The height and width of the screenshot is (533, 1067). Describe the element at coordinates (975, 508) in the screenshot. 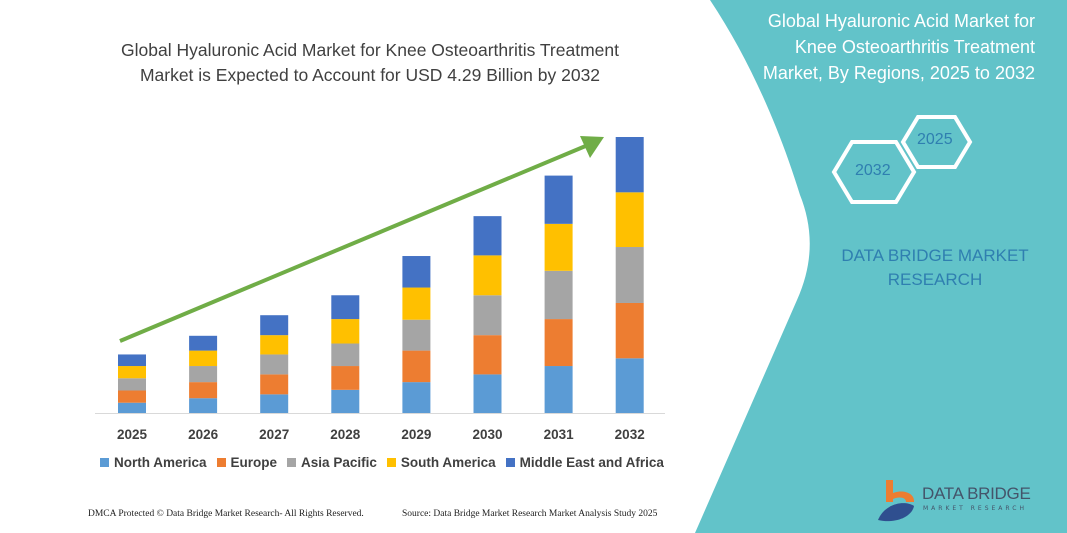

I see `logo-tagline: MARKET RESEARCH` at that location.